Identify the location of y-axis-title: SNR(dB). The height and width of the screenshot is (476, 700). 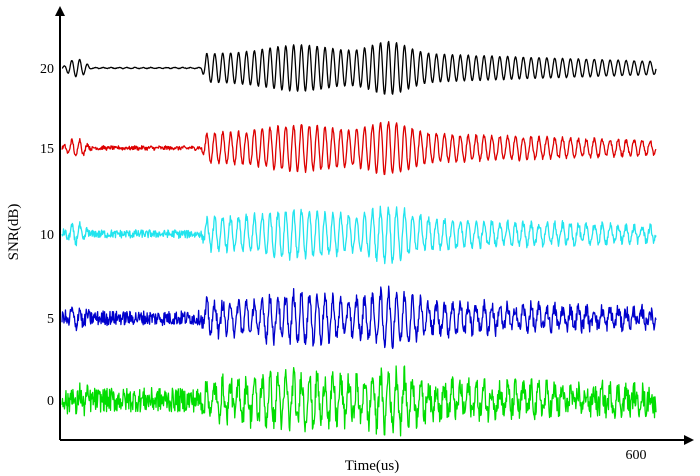
(14, 232).